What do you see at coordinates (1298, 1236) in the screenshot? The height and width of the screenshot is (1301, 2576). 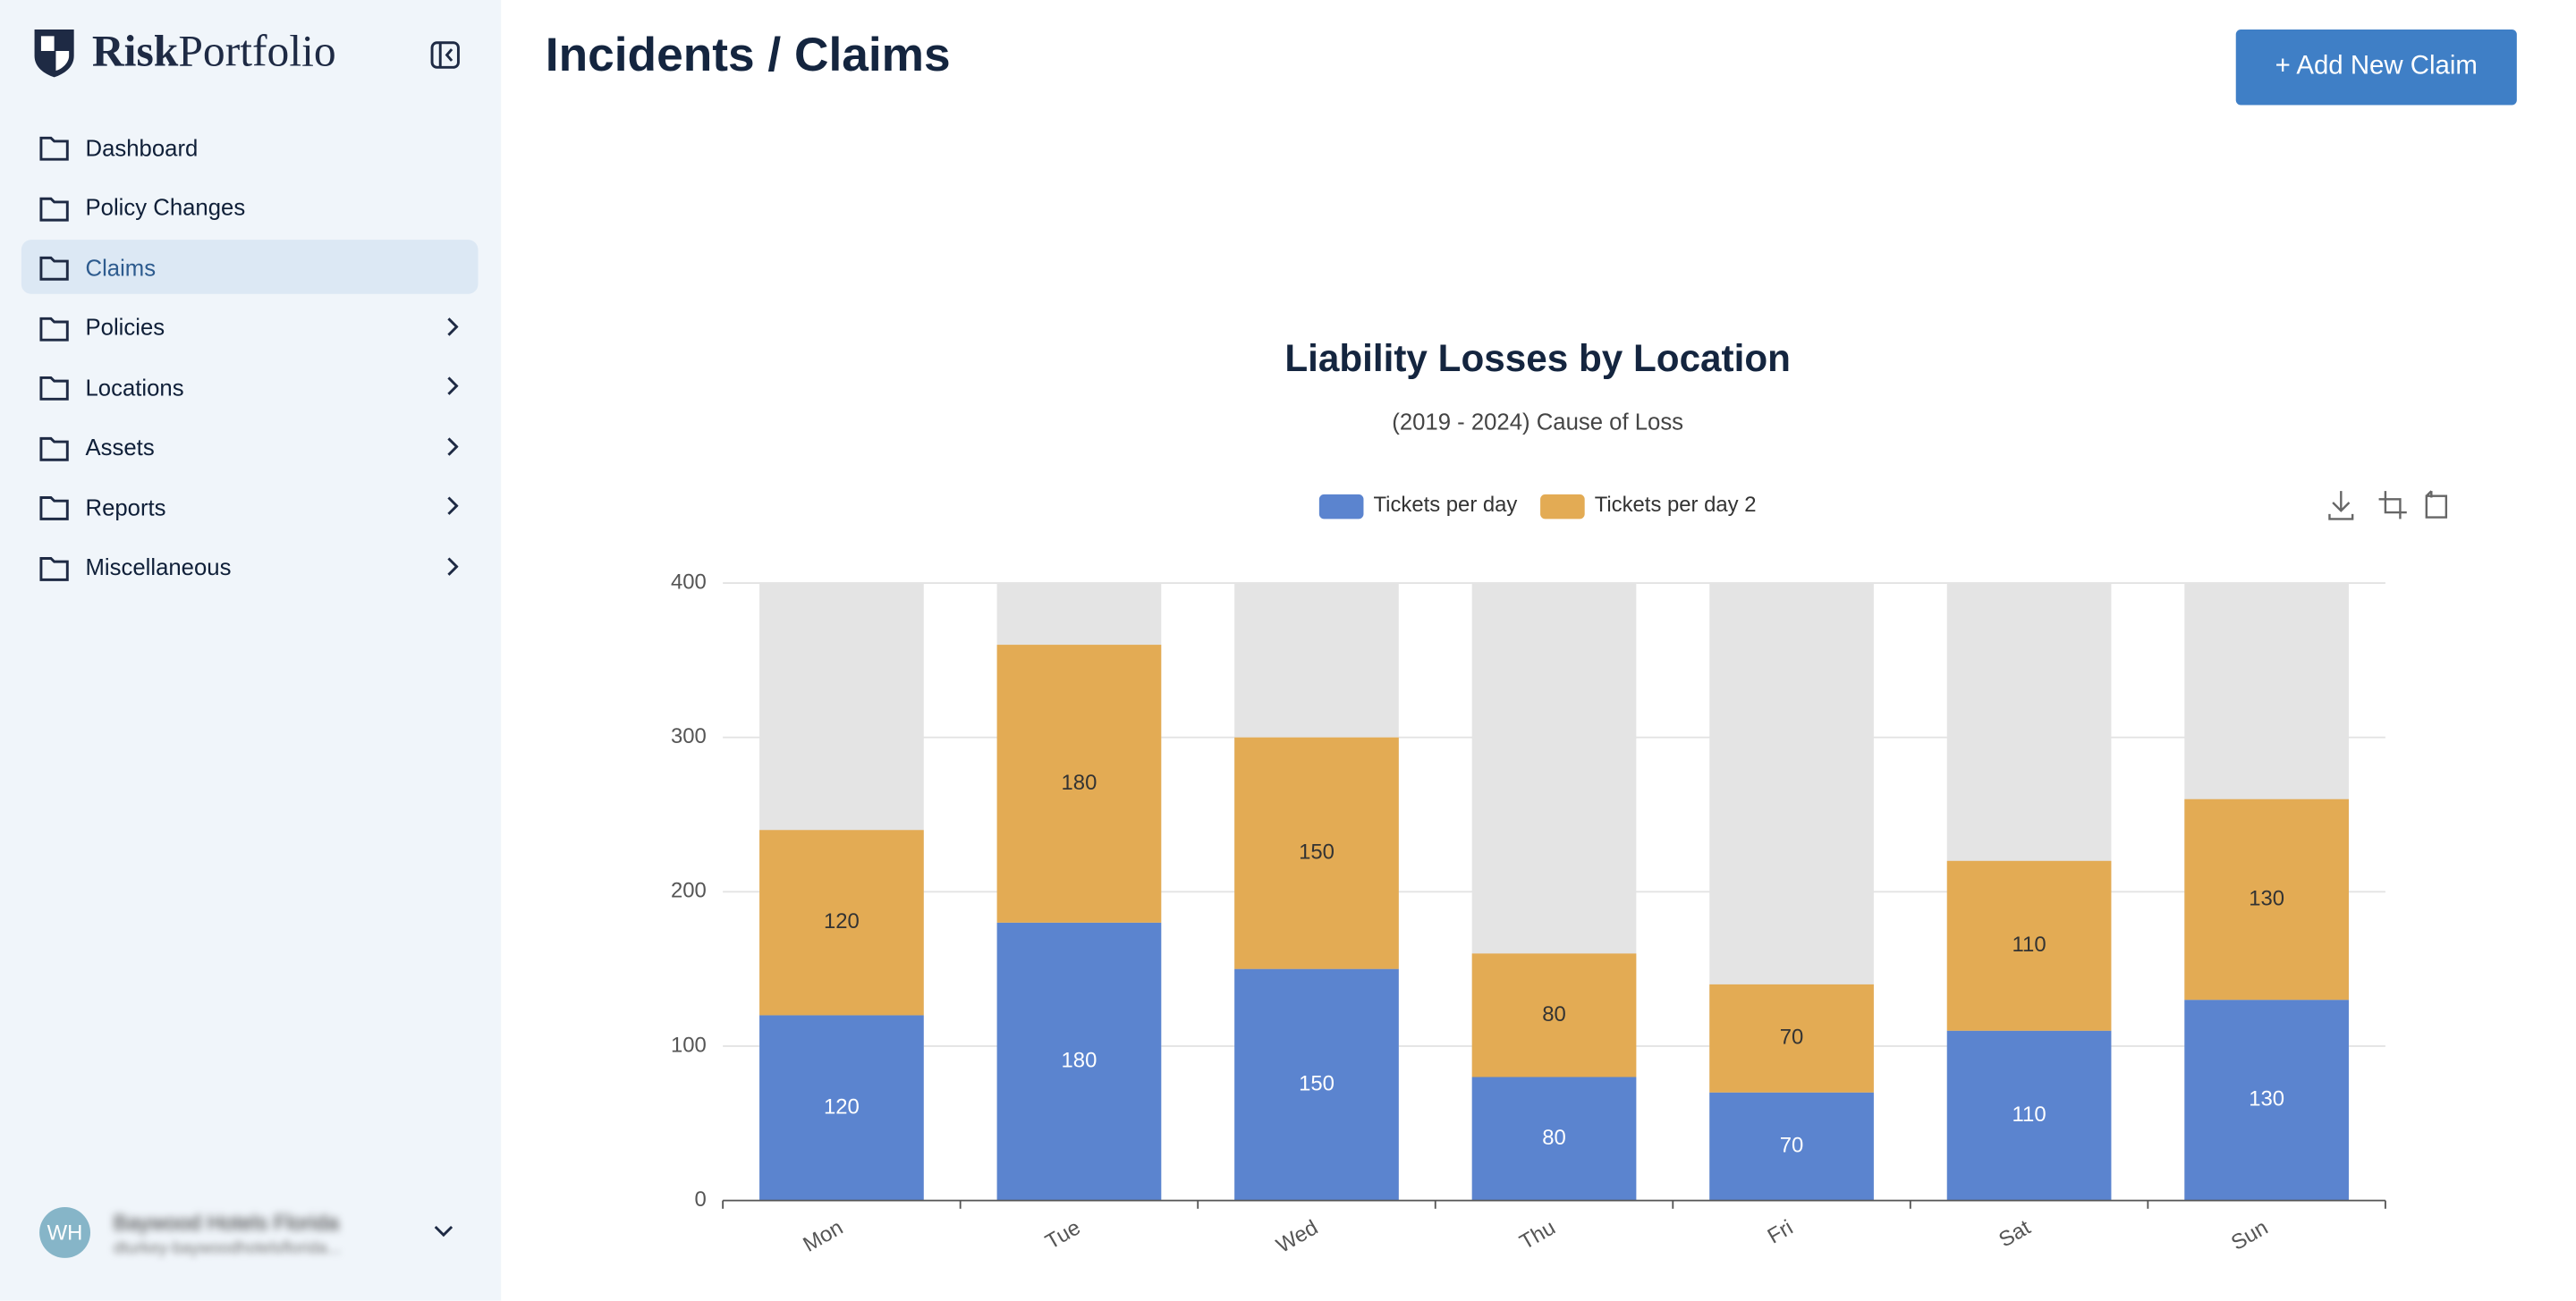 I see `x-tick-label: Wed` at bounding box center [1298, 1236].